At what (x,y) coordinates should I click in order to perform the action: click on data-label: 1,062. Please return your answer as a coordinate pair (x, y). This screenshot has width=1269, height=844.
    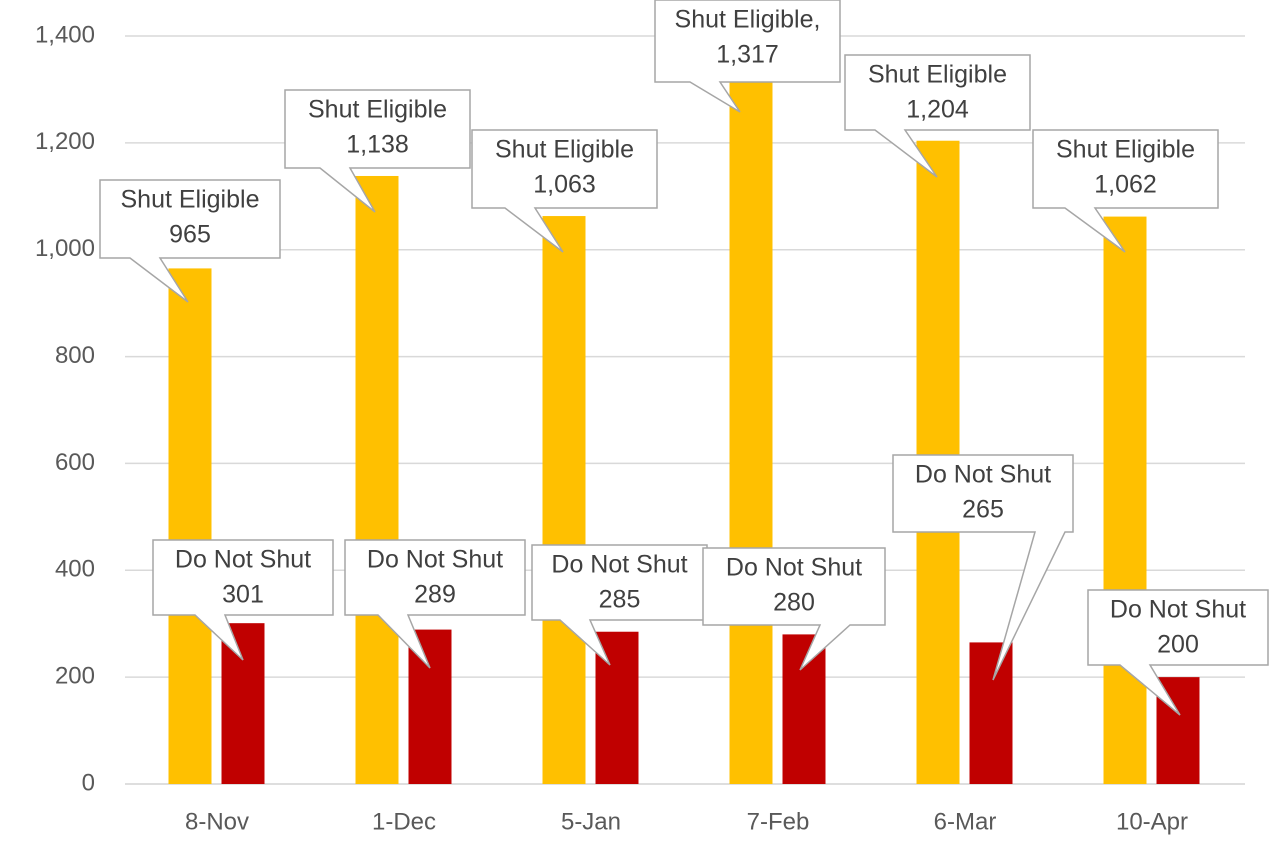
    Looking at the image, I should click on (1125, 185).